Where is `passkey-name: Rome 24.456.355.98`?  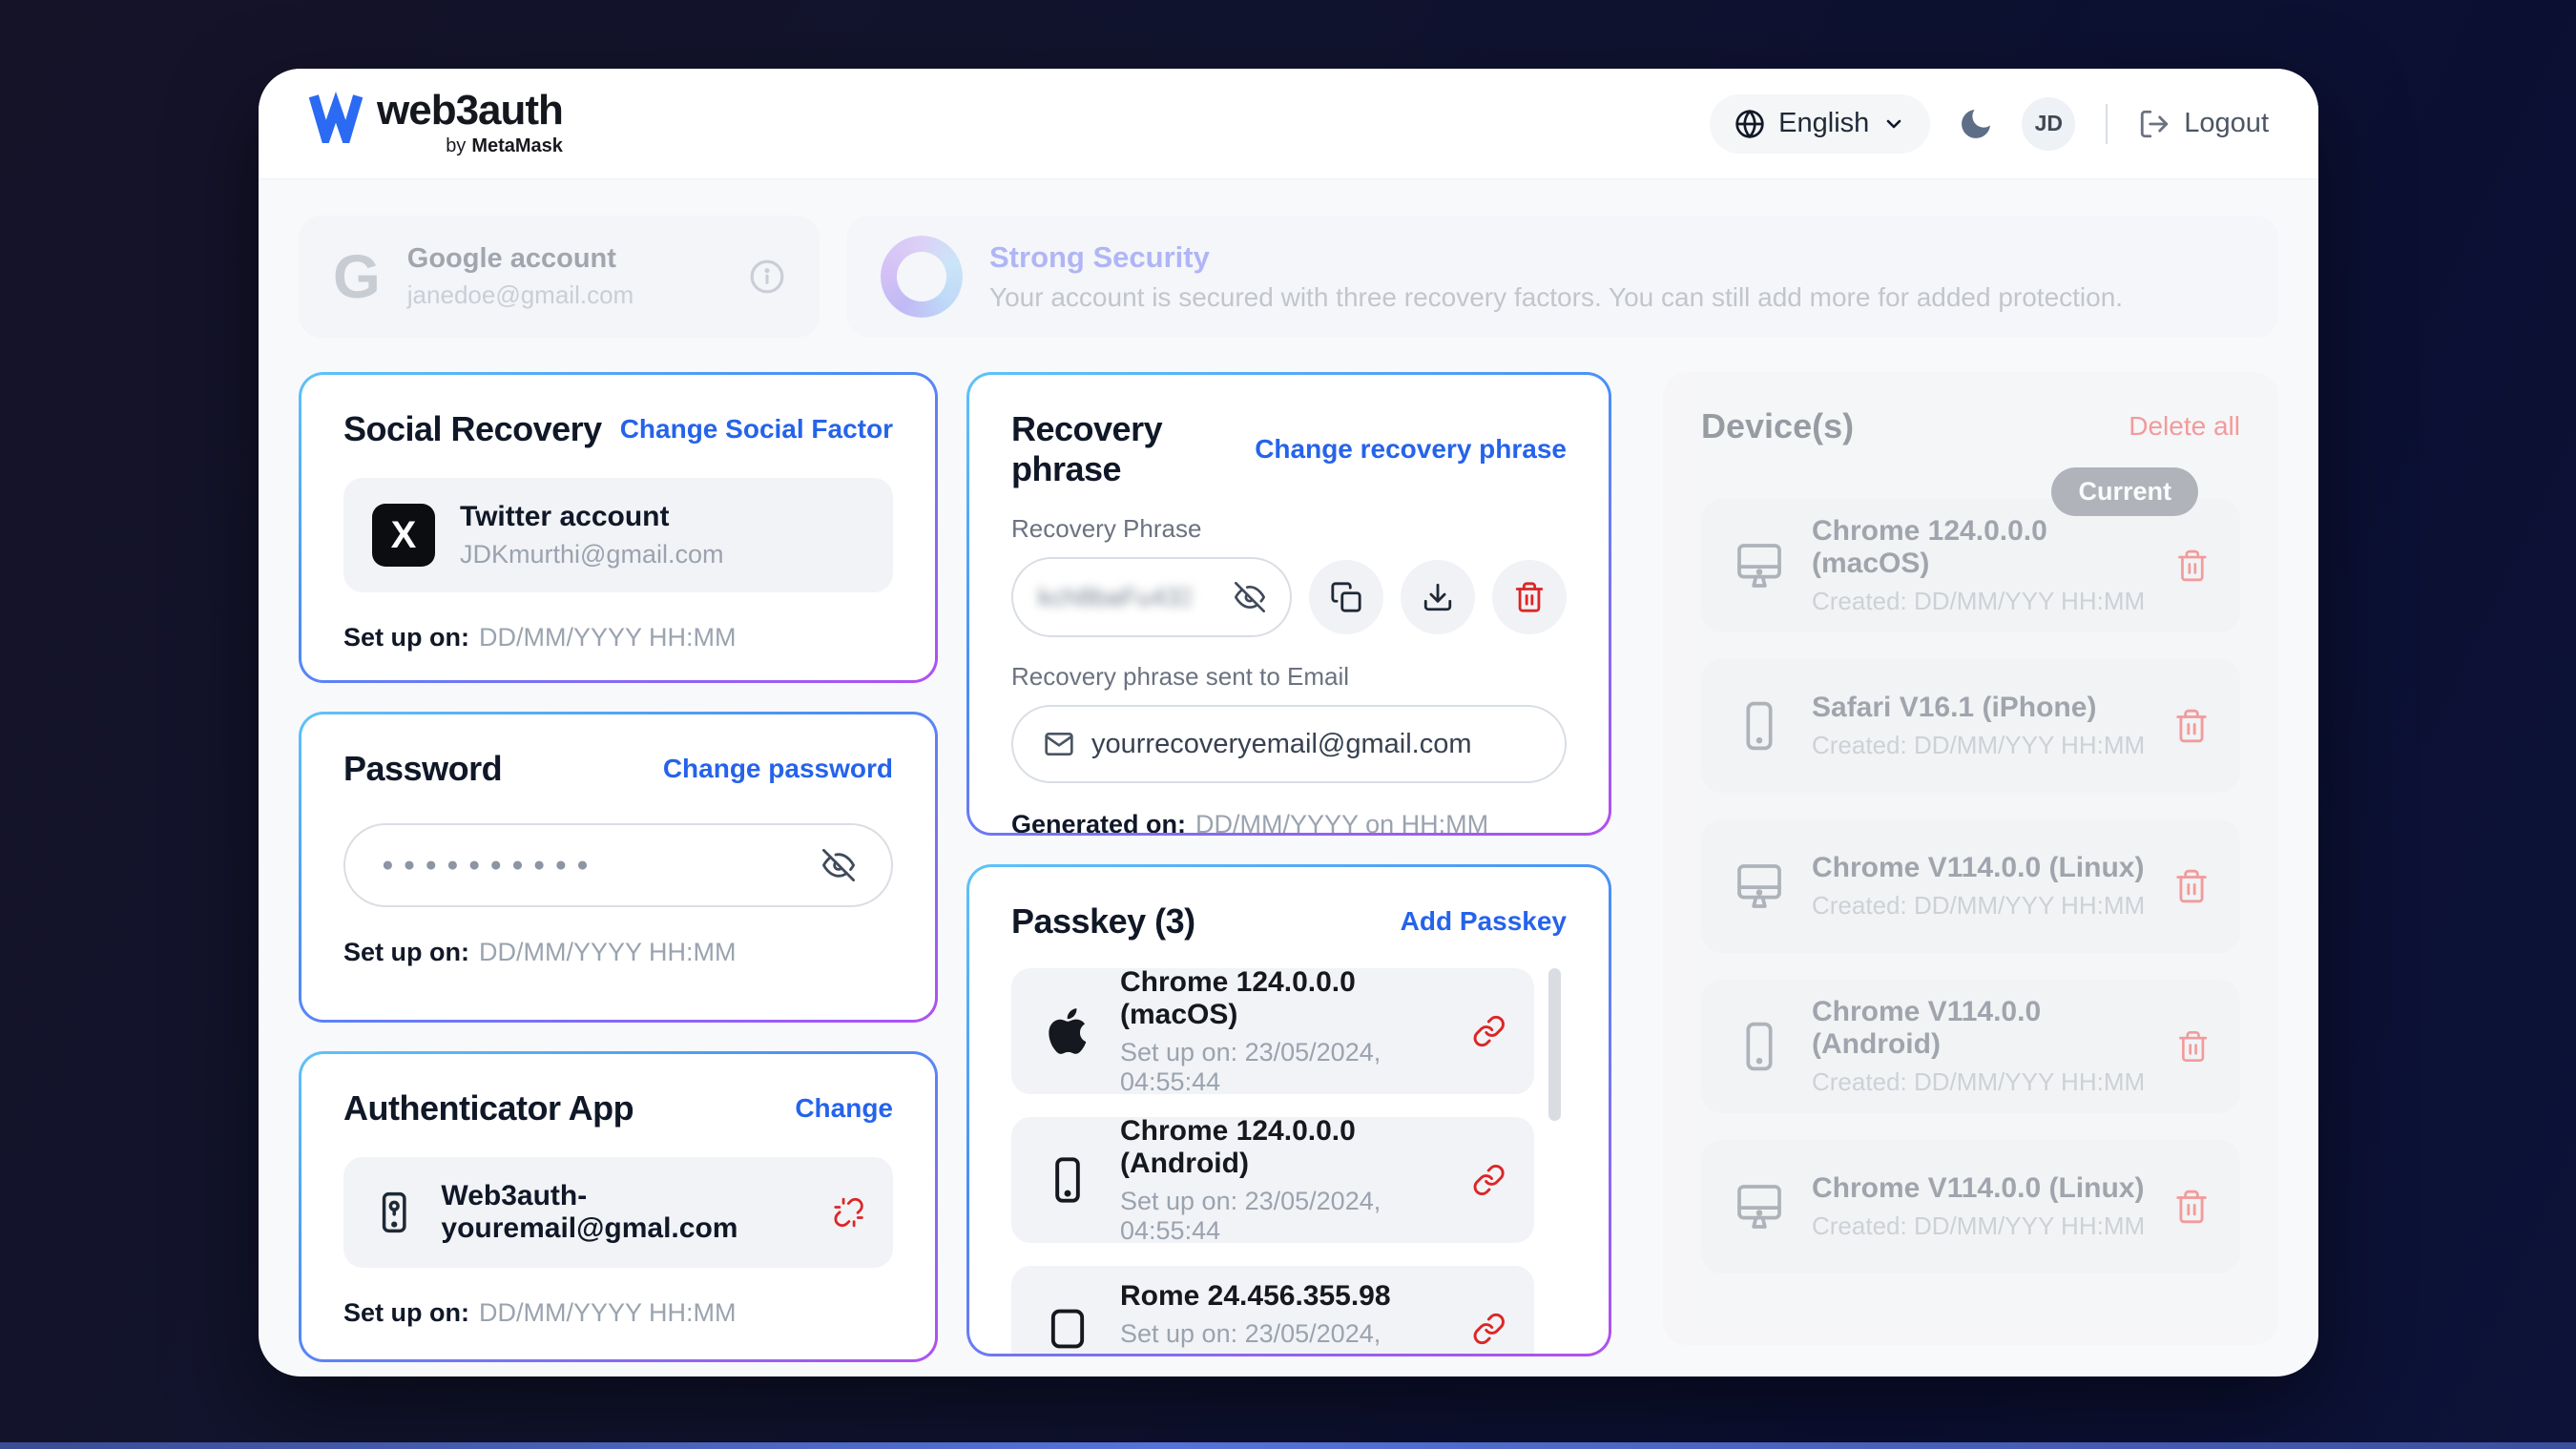 passkey-name: Rome 24.456.355.98 is located at coordinates (1255, 1295).